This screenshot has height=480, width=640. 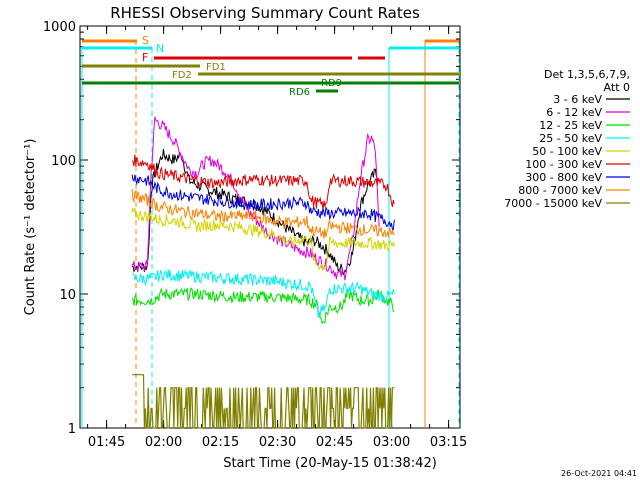 What do you see at coordinates (182, 75) in the screenshot?
I see `flag-label-fd2: FD2` at bounding box center [182, 75].